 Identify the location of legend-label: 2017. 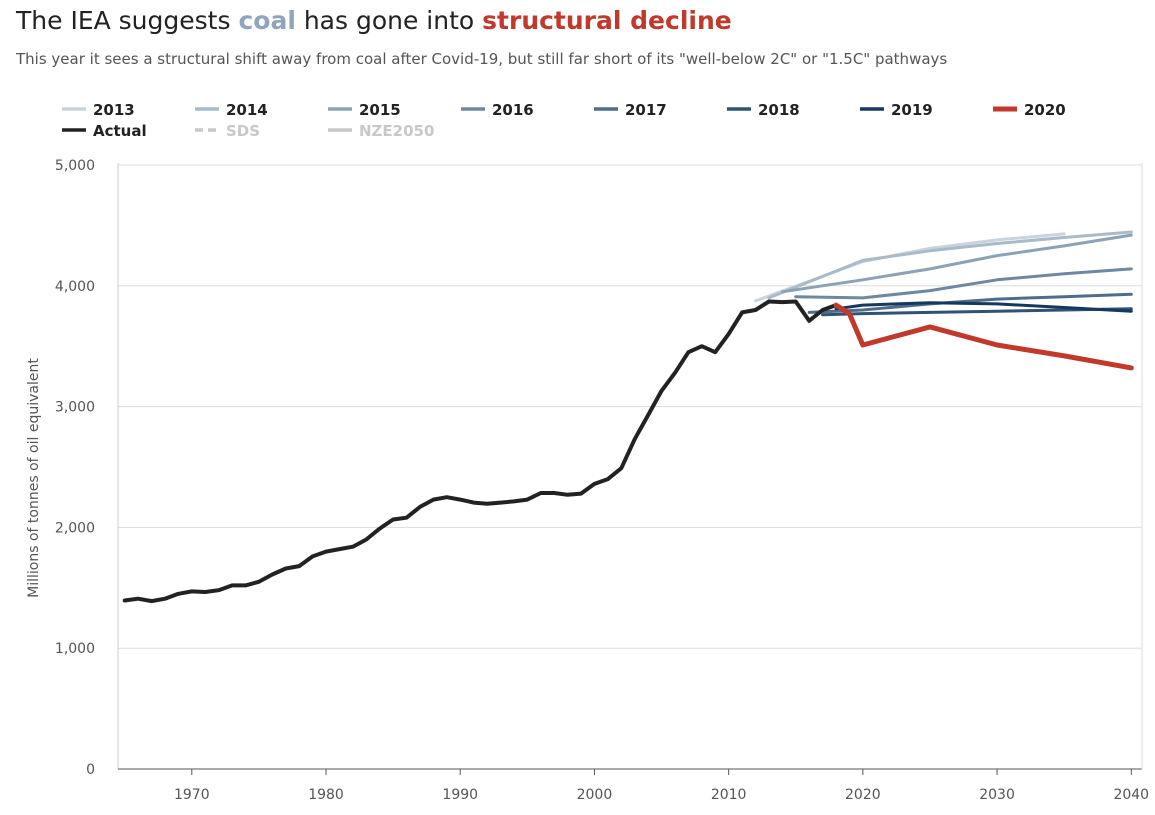
(646, 110).